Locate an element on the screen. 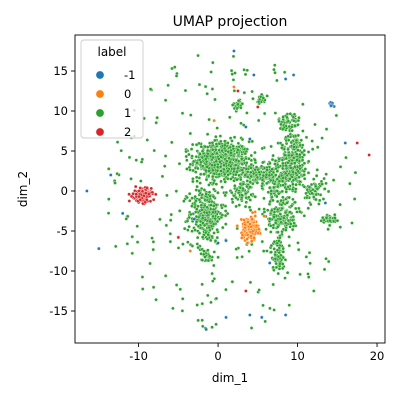 This screenshot has height=400, width=400. x-axis-ticks: -10 0 10 20 is located at coordinates (256, 353).